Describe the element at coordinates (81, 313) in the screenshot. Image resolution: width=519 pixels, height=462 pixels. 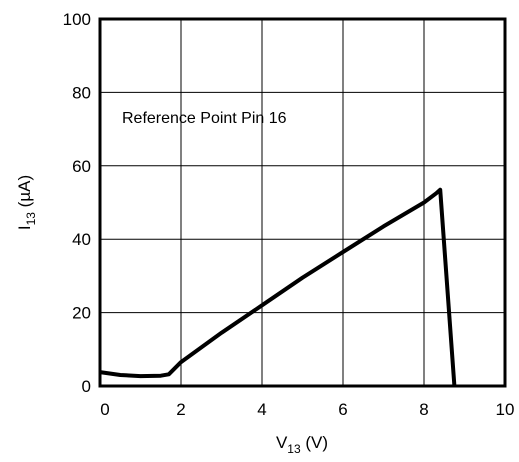
I see `y-tick-label: 20` at that location.